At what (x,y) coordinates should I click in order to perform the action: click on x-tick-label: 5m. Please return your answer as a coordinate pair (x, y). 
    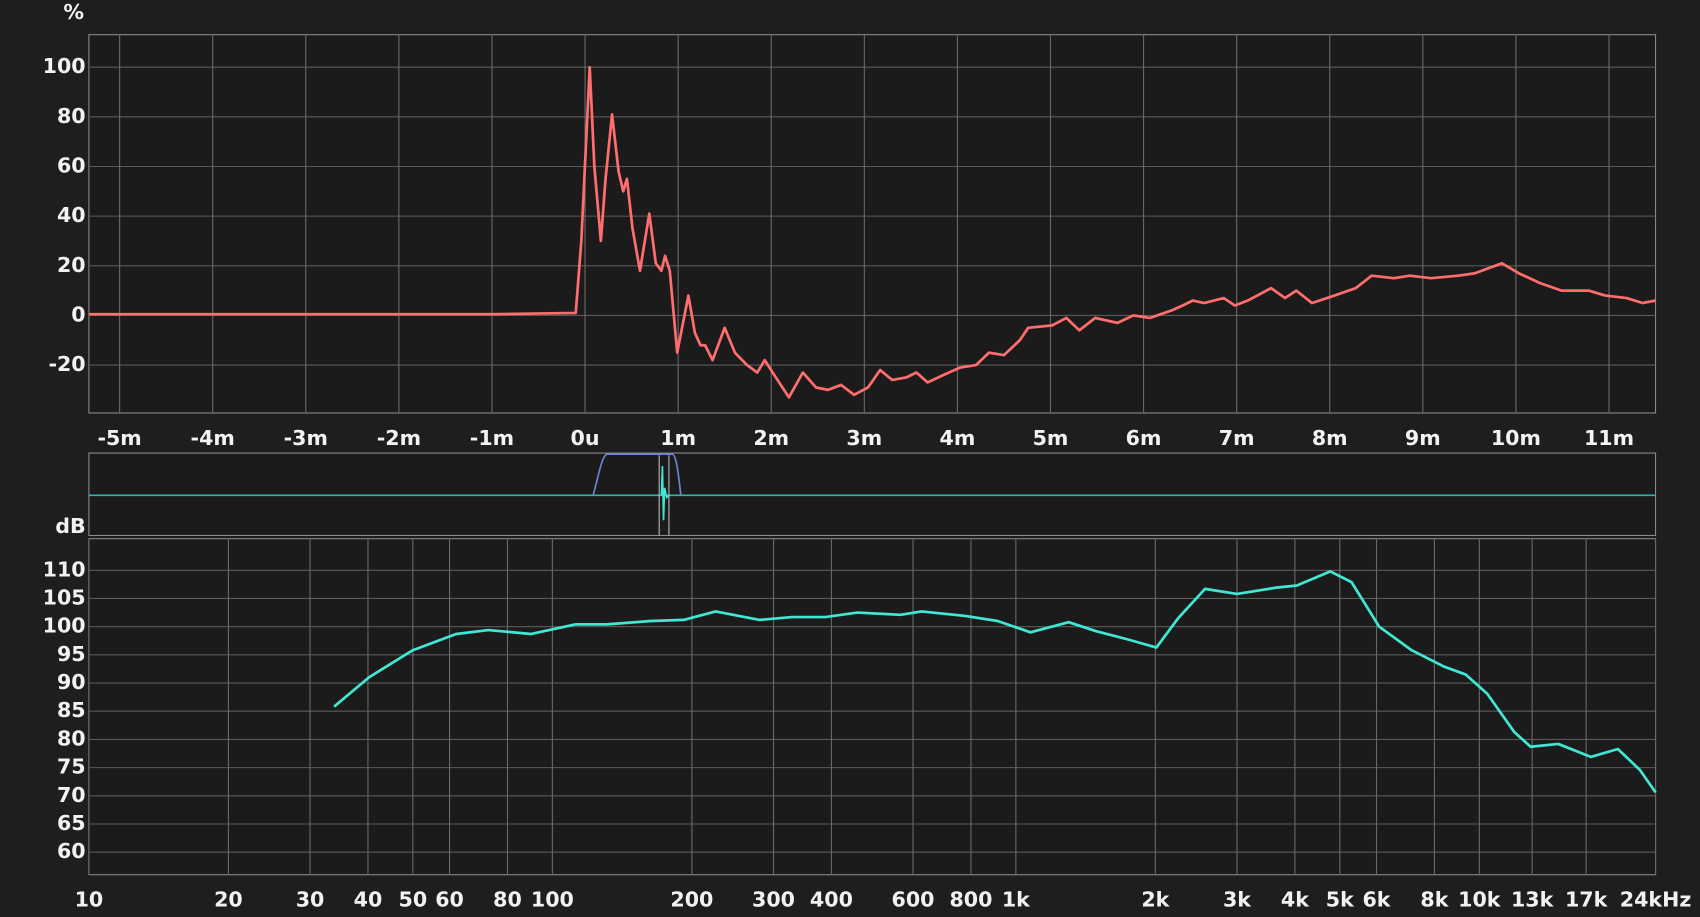
    Looking at the image, I should click on (1051, 438).